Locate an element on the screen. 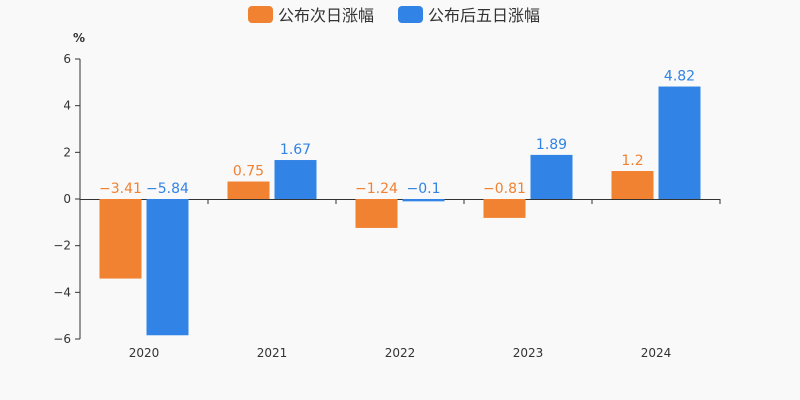  y-tick-label: −4 is located at coordinates (62, 292).